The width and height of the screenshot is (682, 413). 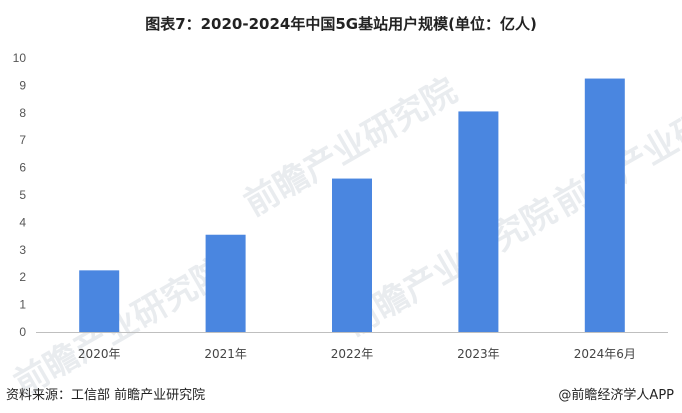 I want to click on x-tick-label: 2024年6月, so click(x=605, y=354).